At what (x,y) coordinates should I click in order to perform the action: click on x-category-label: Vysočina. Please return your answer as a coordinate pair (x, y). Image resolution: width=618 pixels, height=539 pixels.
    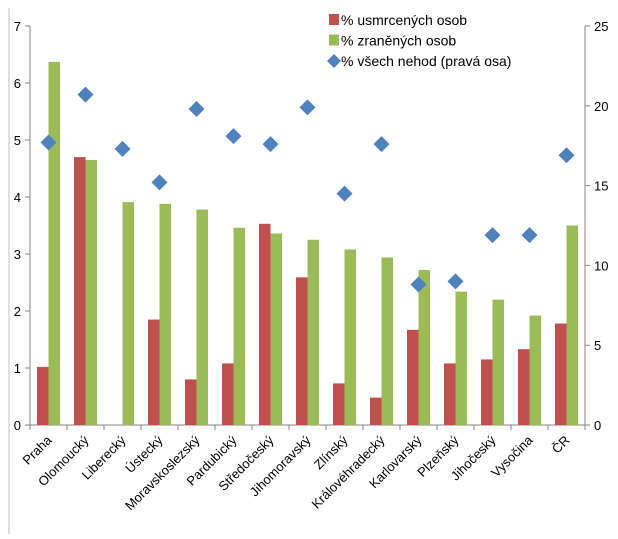
    Looking at the image, I should click on (512, 456).